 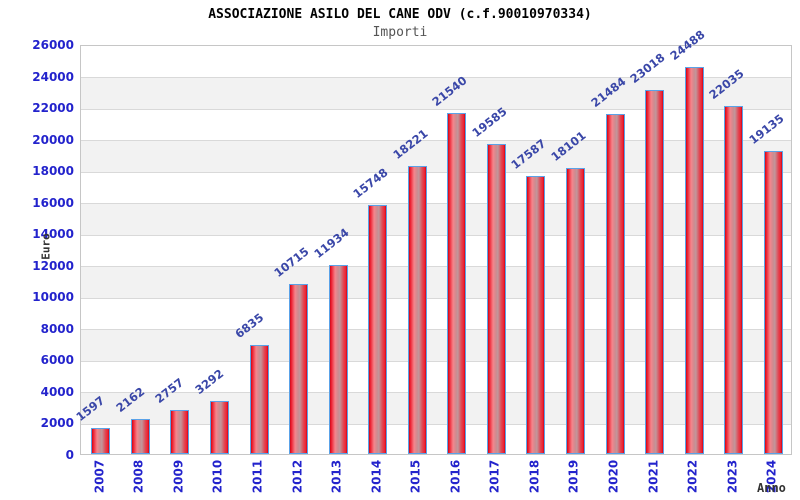 I want to click on x-tick-label-2023: 2023, so click(x=732, y=476).